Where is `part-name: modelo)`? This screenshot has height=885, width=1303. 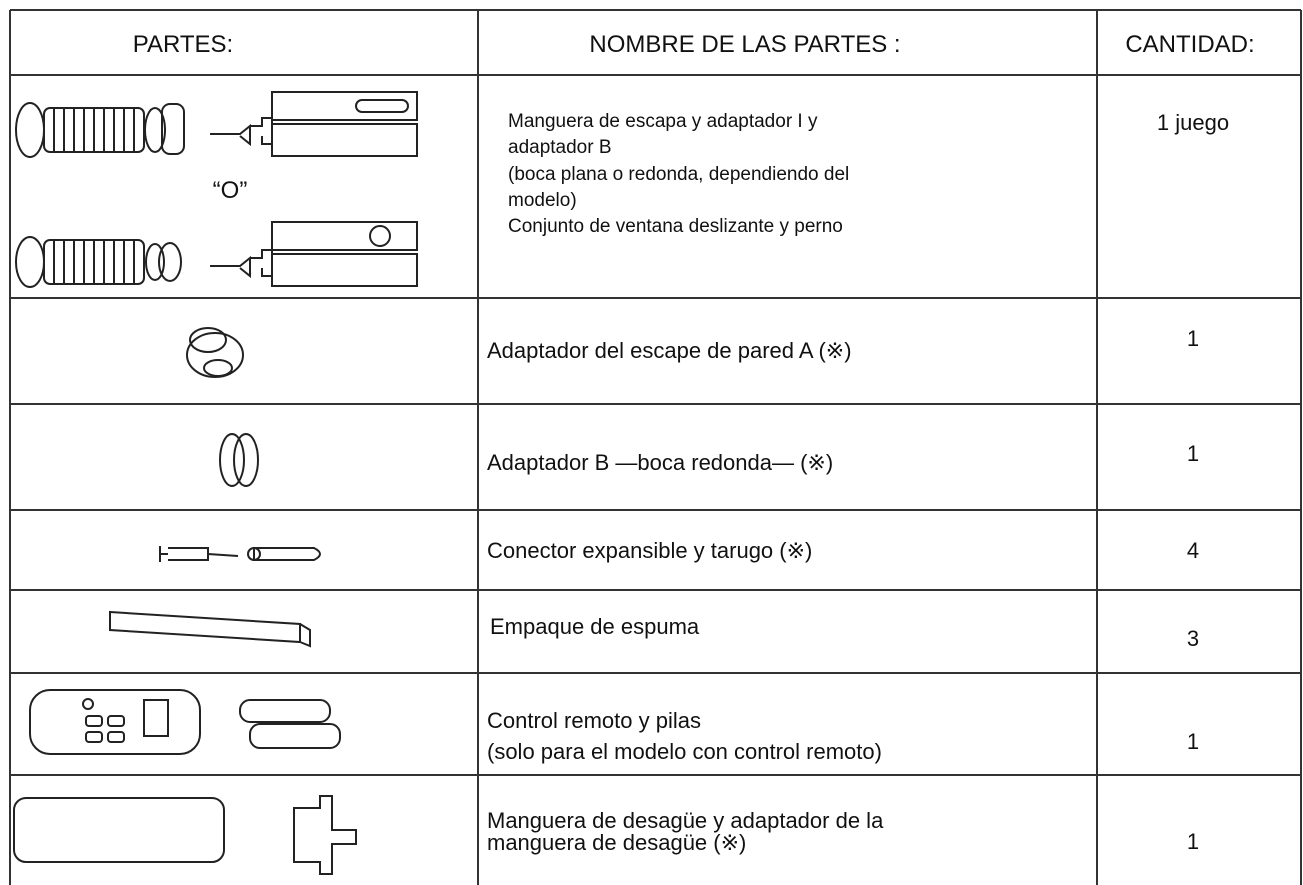
part-name: modelo) is located at coordinates (542, 200).